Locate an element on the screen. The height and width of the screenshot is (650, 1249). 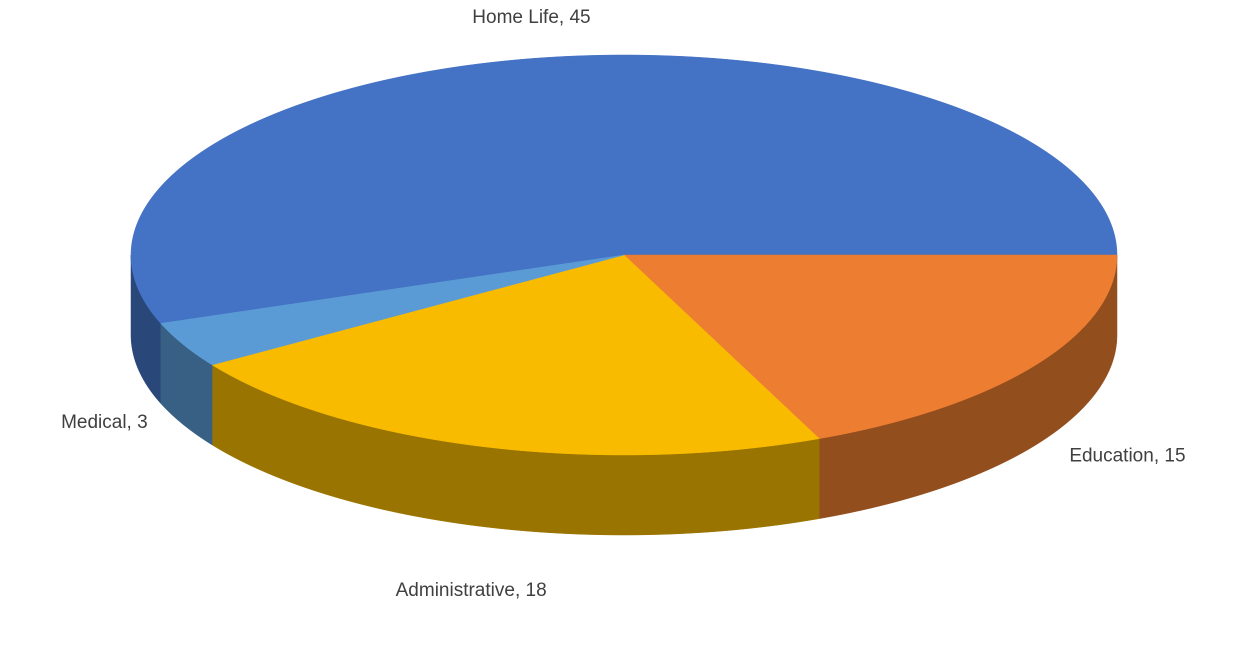
data-label: Education, 15 is located at coordinates (1127, 455).